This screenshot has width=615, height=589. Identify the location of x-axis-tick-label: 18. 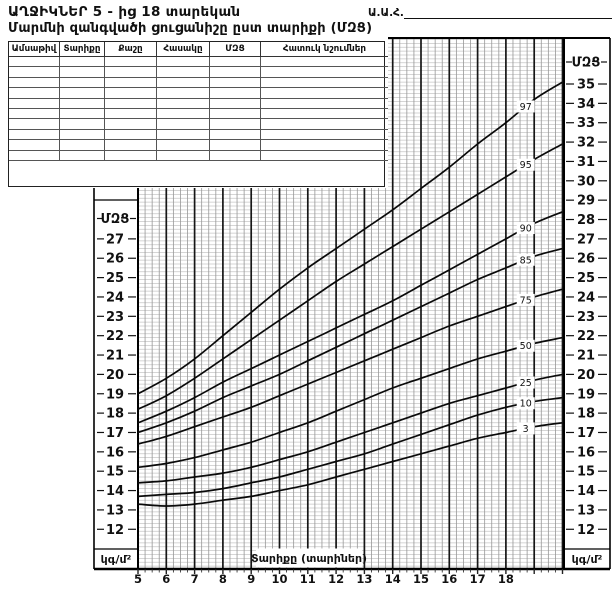
(506, 579).